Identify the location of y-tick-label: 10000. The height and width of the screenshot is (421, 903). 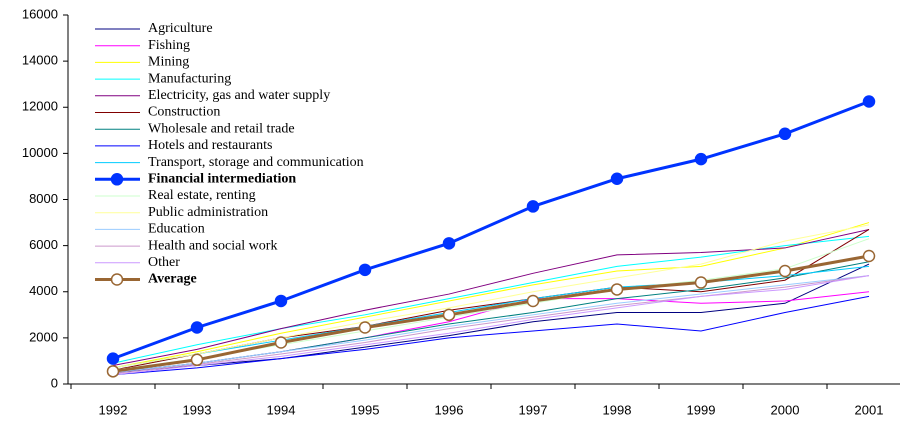
(40, 152).